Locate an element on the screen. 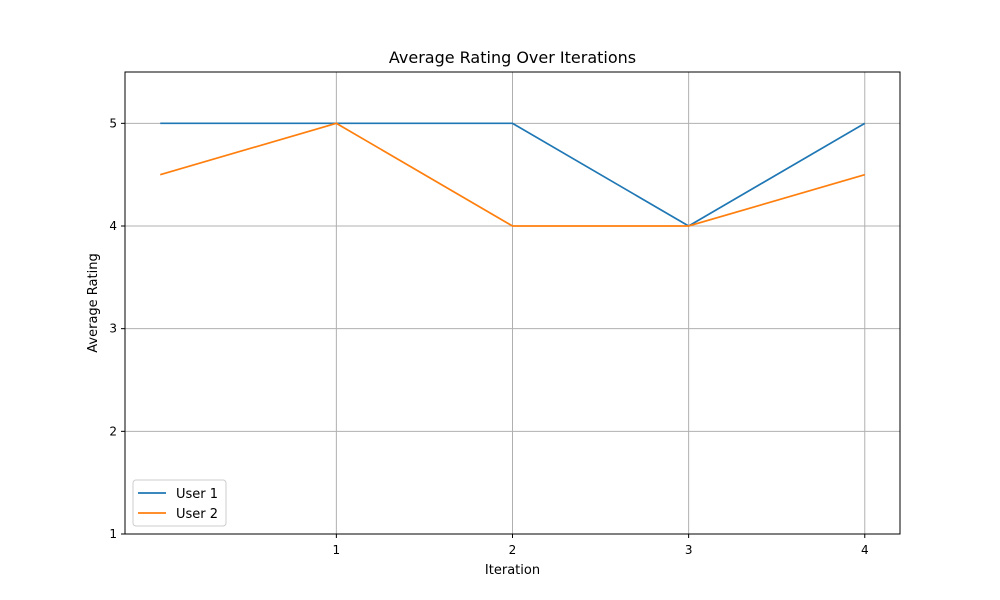  x-tick-label: 2 is located at coordinates (513, 550).